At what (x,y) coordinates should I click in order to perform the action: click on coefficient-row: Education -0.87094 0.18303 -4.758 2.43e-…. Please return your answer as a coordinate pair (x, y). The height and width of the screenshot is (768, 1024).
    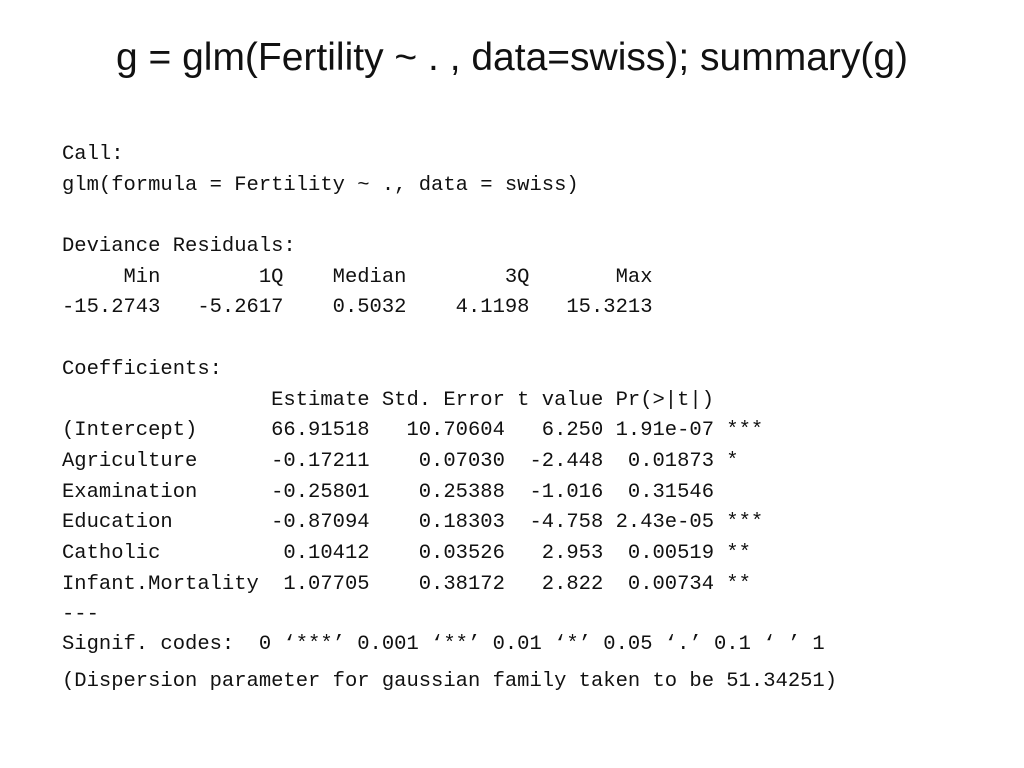
    Looking at the image, I should click on (413, 523).